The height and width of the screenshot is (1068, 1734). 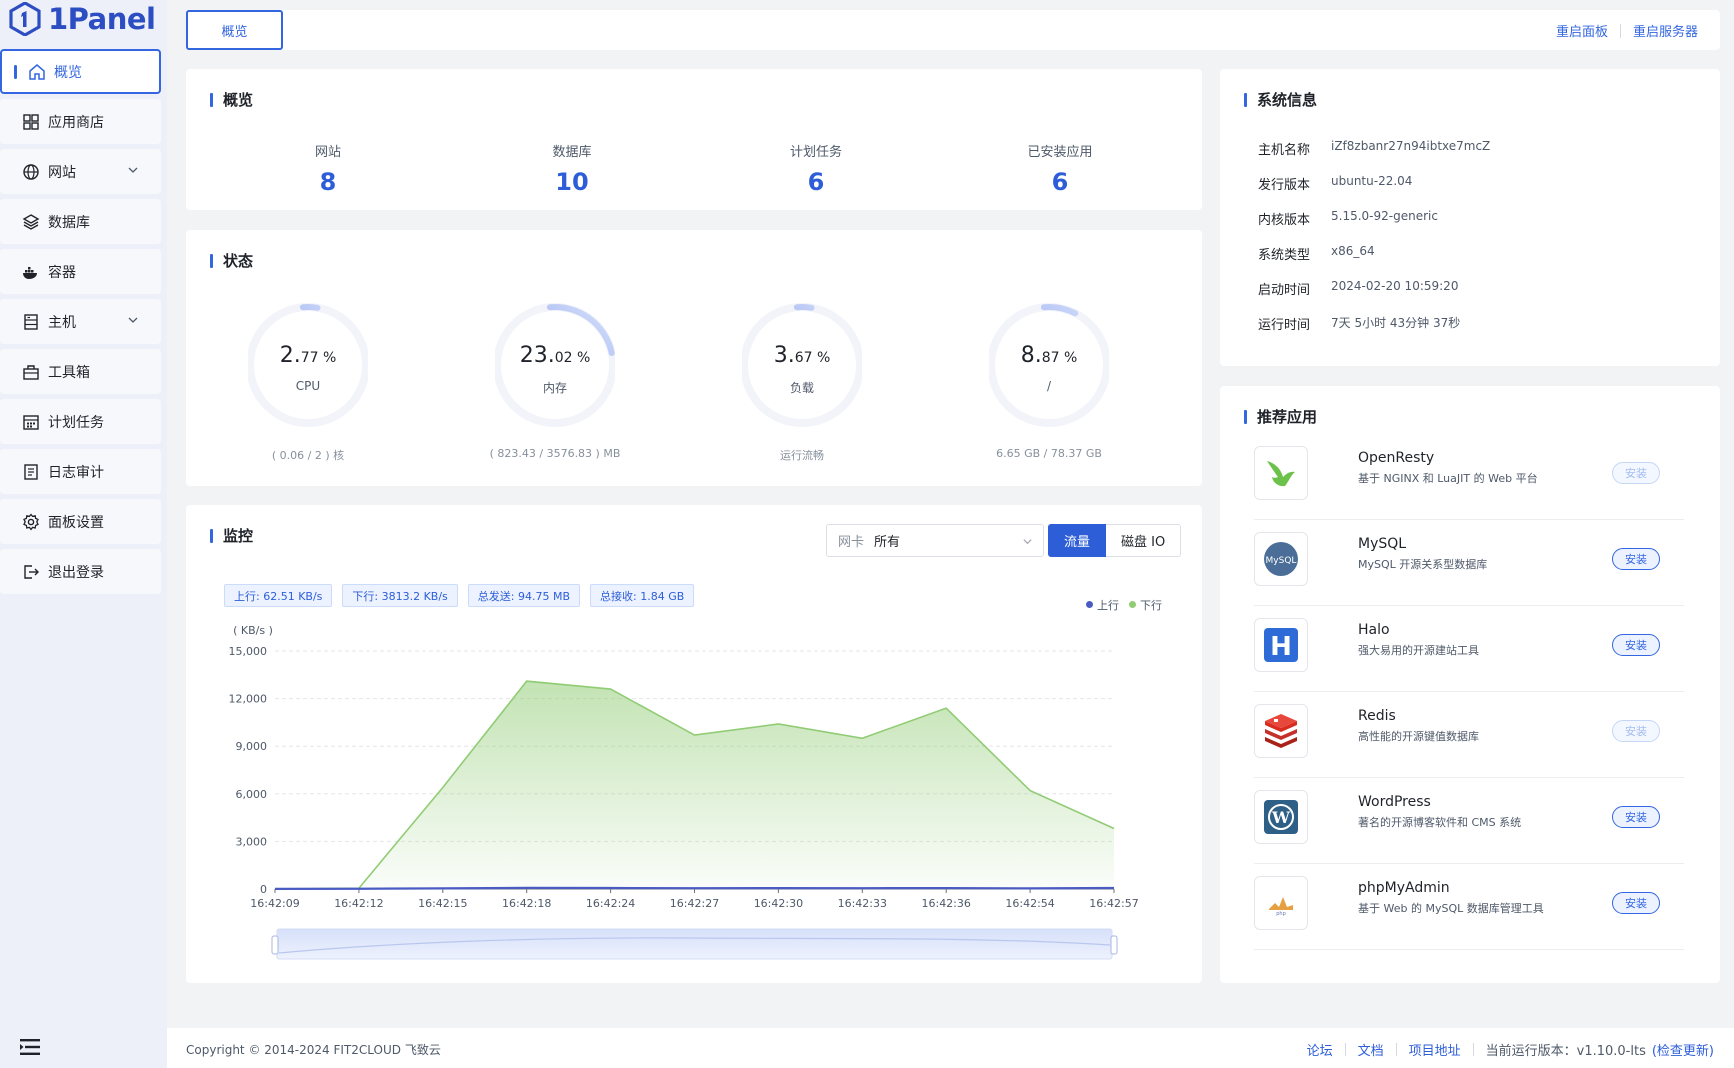 What do you see at coordinates (1469, 477) in the screenshot?
I see `app-row-openresty: OpenResty 基于 NGINX 和 LuaJIT 的 Web 平台 安装` at bounding box center [1469, 477].